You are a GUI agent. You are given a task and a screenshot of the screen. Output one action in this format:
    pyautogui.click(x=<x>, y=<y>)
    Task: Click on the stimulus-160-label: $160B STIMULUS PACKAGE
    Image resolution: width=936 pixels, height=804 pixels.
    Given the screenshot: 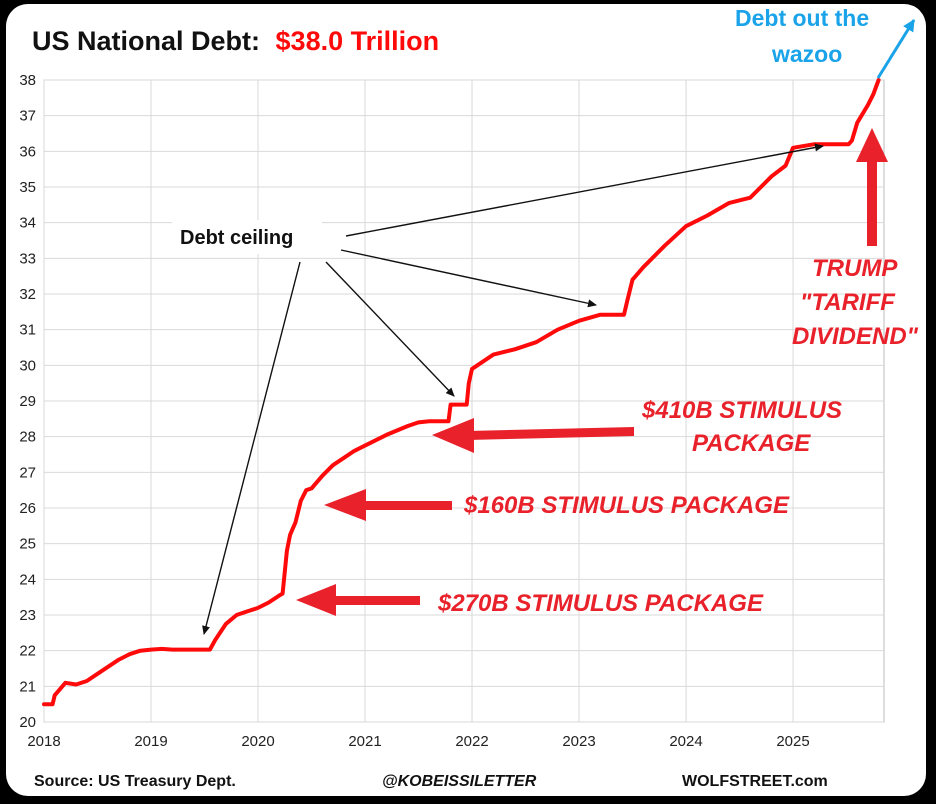 What is the action you would take?
    pyautogui.click(x=626, y=505)
    